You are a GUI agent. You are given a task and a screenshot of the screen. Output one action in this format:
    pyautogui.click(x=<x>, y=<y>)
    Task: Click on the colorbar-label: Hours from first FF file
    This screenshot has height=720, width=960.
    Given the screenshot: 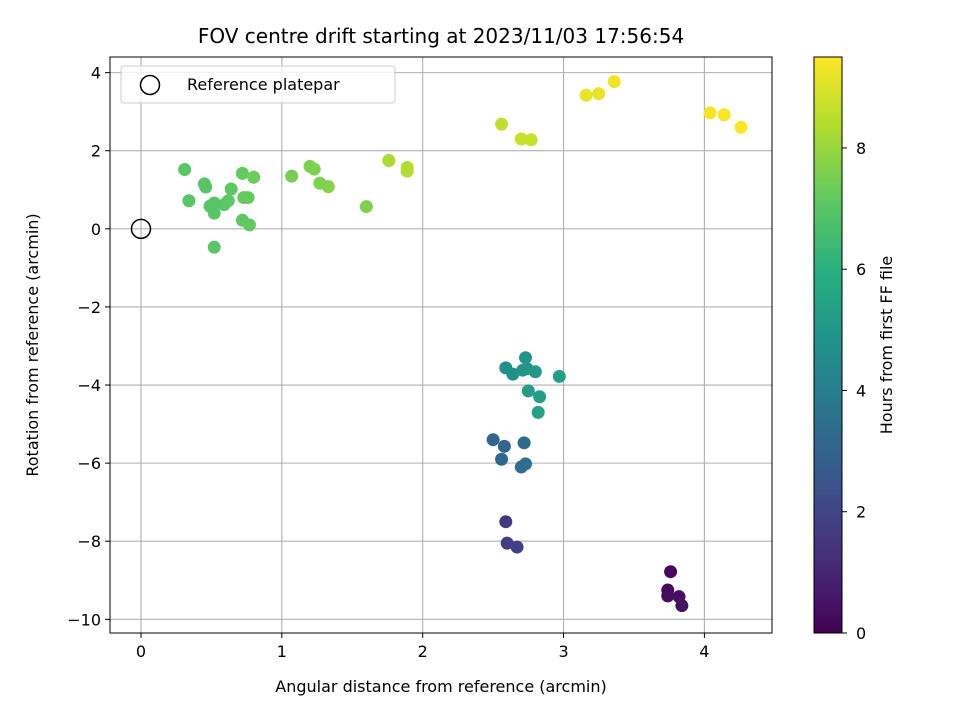 What is the action you would take?
    pyautogui.click(x=886, y=345)
    